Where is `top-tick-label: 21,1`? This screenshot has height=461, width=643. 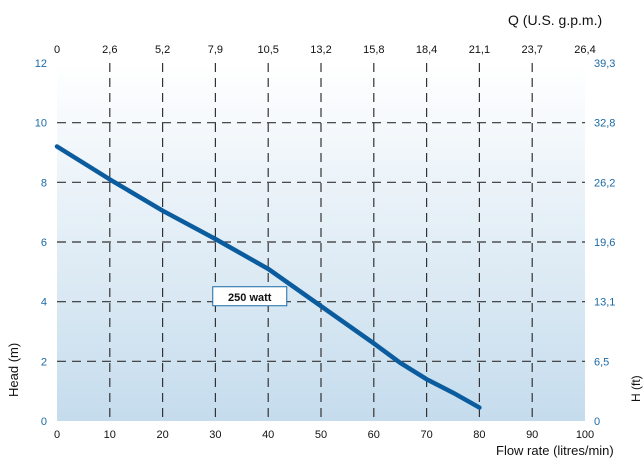 top-tick-label: 21,1 is located at coordinates (479, 50).